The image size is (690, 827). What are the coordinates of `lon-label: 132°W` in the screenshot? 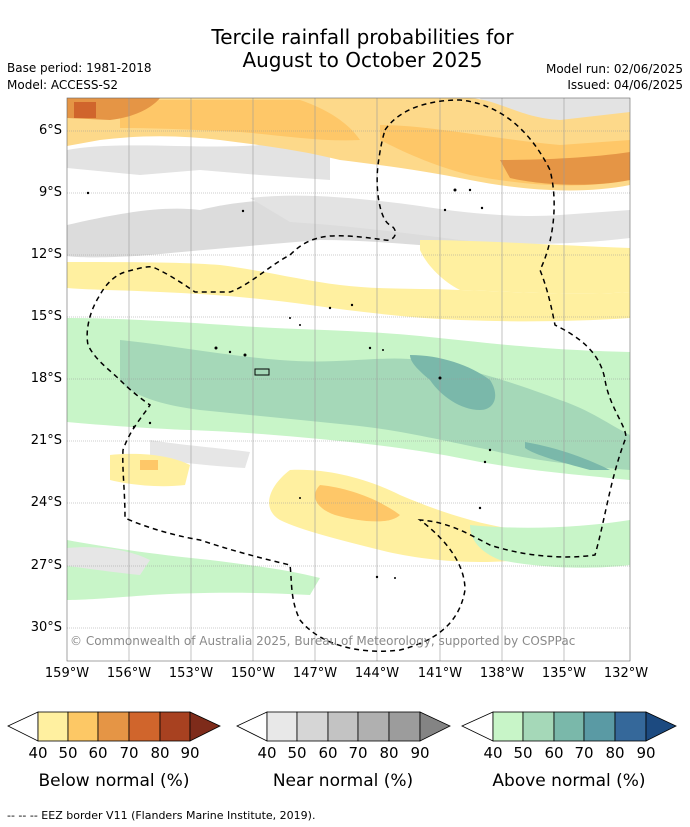 It's located at (626, 673).